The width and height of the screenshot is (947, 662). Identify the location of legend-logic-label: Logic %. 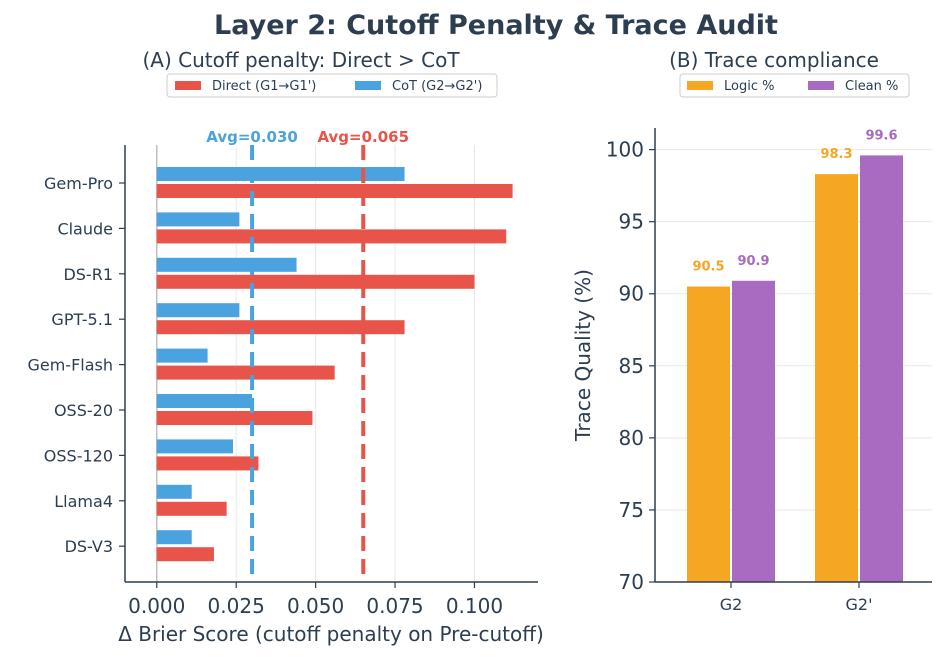
(749, 86).